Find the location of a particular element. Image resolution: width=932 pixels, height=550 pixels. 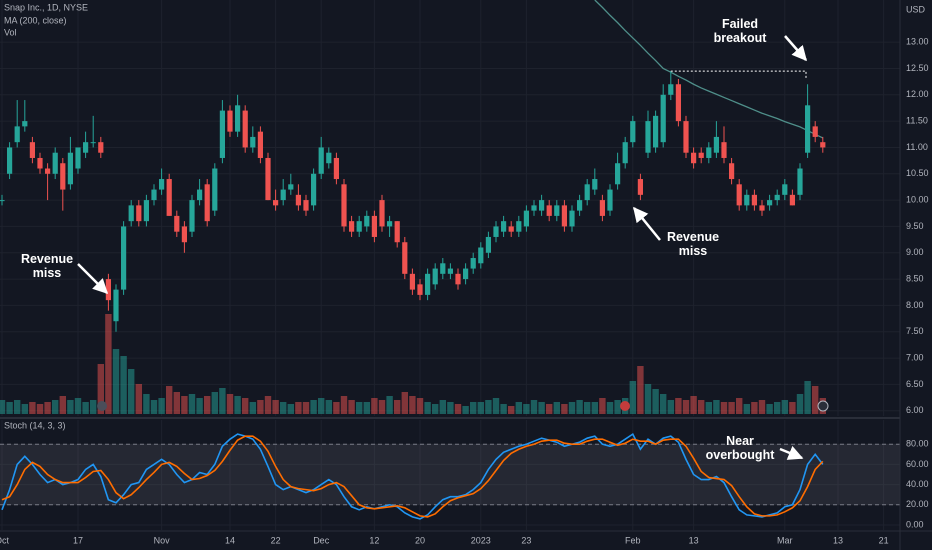

y-tick-label: 40.00 is located at coordinates (917, 484).